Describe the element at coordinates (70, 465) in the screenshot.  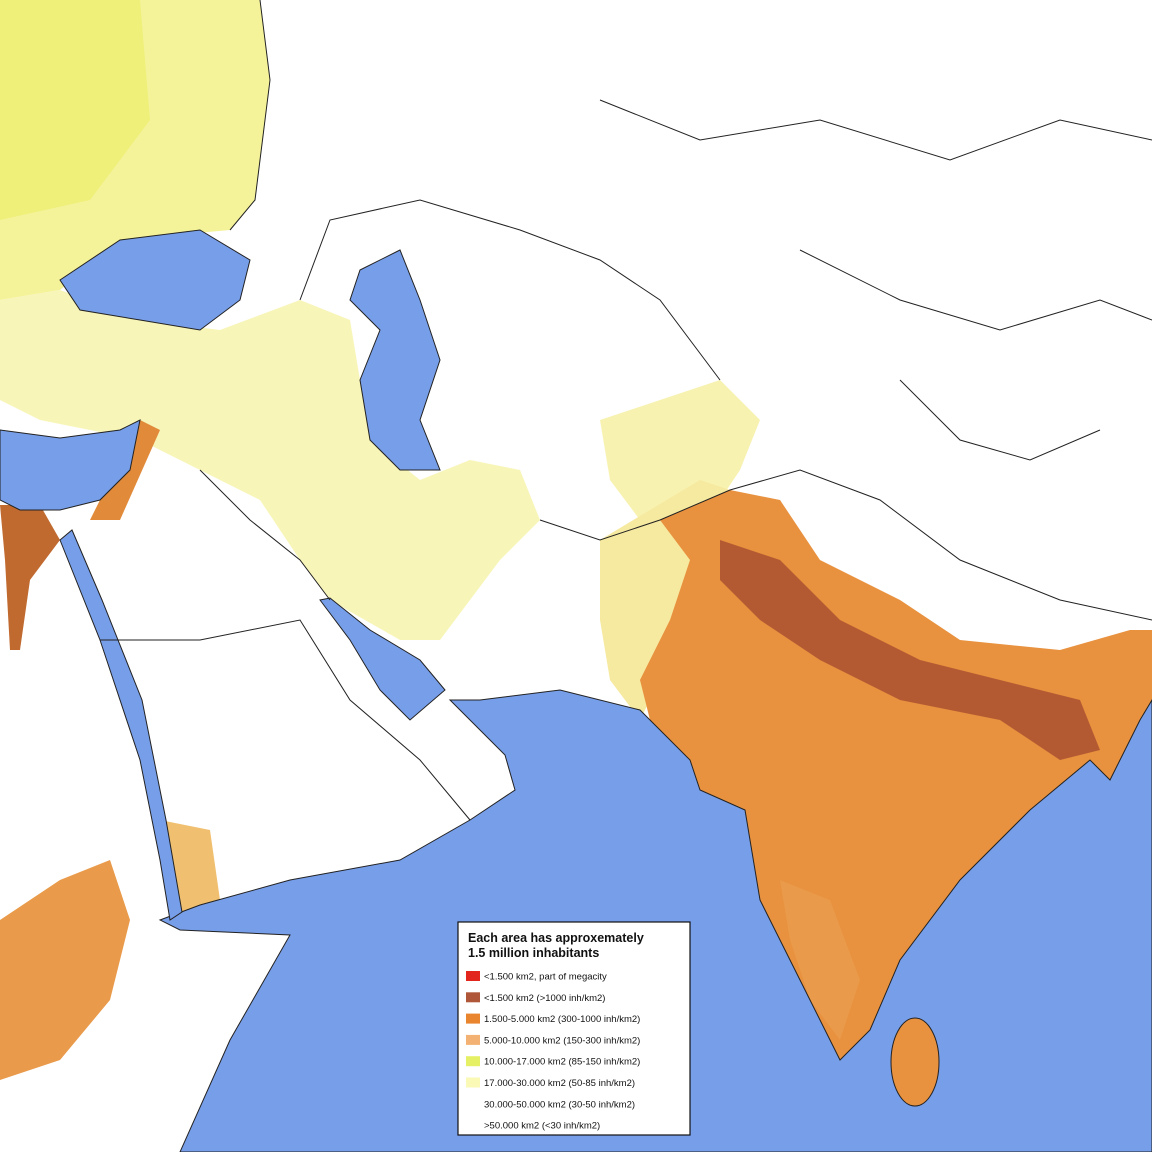
I see `mediterranean-sea` at that location.